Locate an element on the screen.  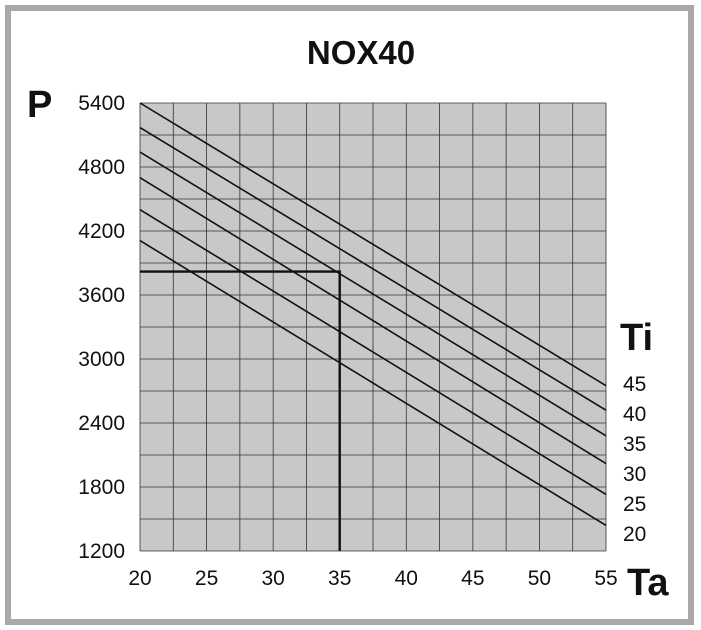
series-label-30: 30 is located at coordinates (634, 474).